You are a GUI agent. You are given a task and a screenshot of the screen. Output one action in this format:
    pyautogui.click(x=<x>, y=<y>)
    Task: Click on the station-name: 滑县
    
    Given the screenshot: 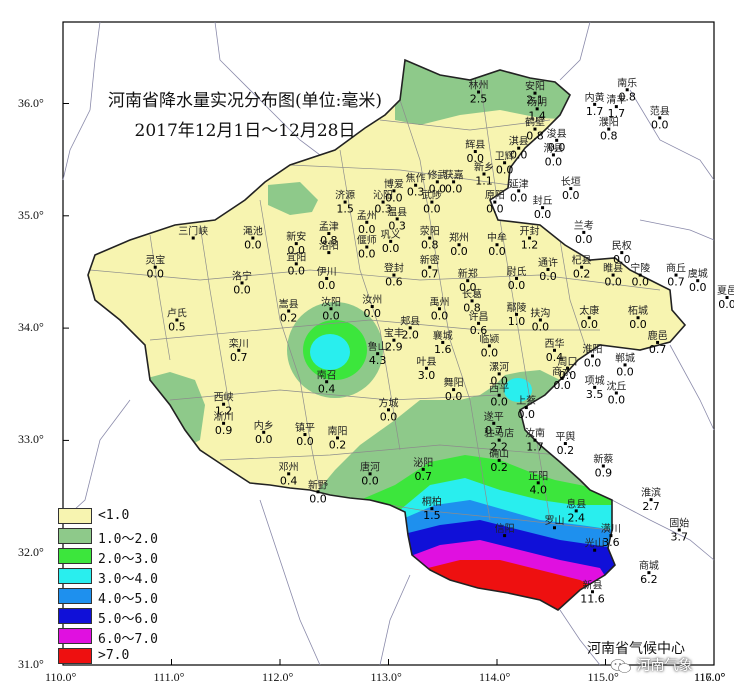 What is the action you would take?
    pyautogui.click(x=553, y=148)
    